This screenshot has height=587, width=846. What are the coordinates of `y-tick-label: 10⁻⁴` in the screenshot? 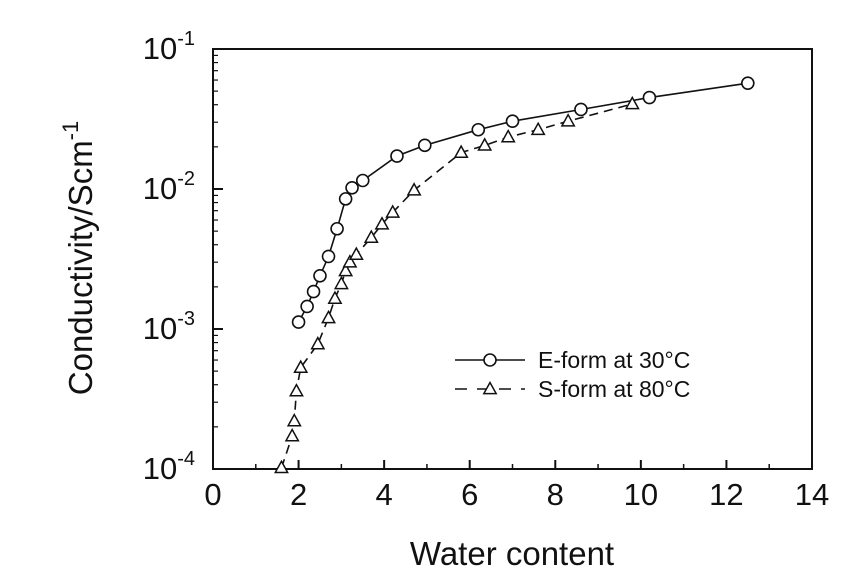 It's located at (169, 467).